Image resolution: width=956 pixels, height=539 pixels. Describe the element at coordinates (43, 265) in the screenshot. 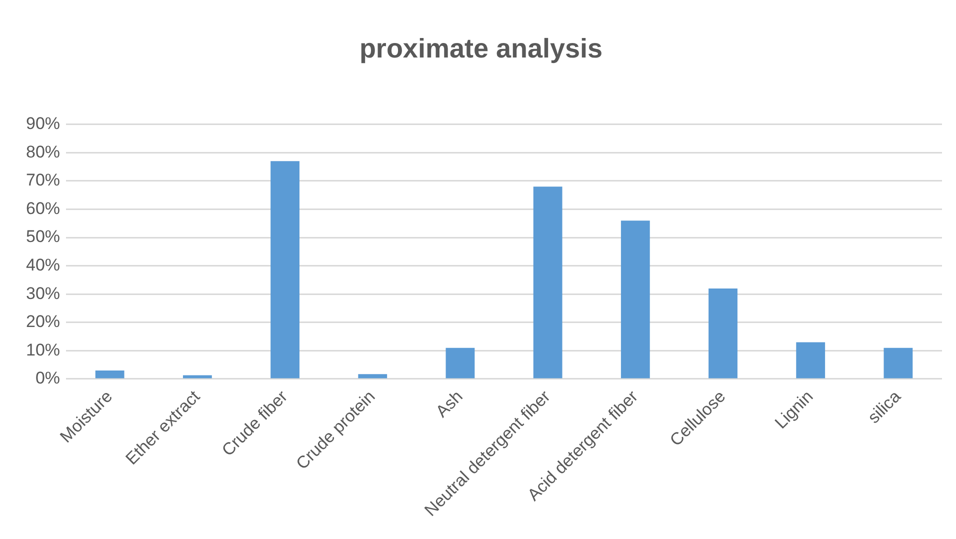

I see `y-tick-label: 40%` at that location.